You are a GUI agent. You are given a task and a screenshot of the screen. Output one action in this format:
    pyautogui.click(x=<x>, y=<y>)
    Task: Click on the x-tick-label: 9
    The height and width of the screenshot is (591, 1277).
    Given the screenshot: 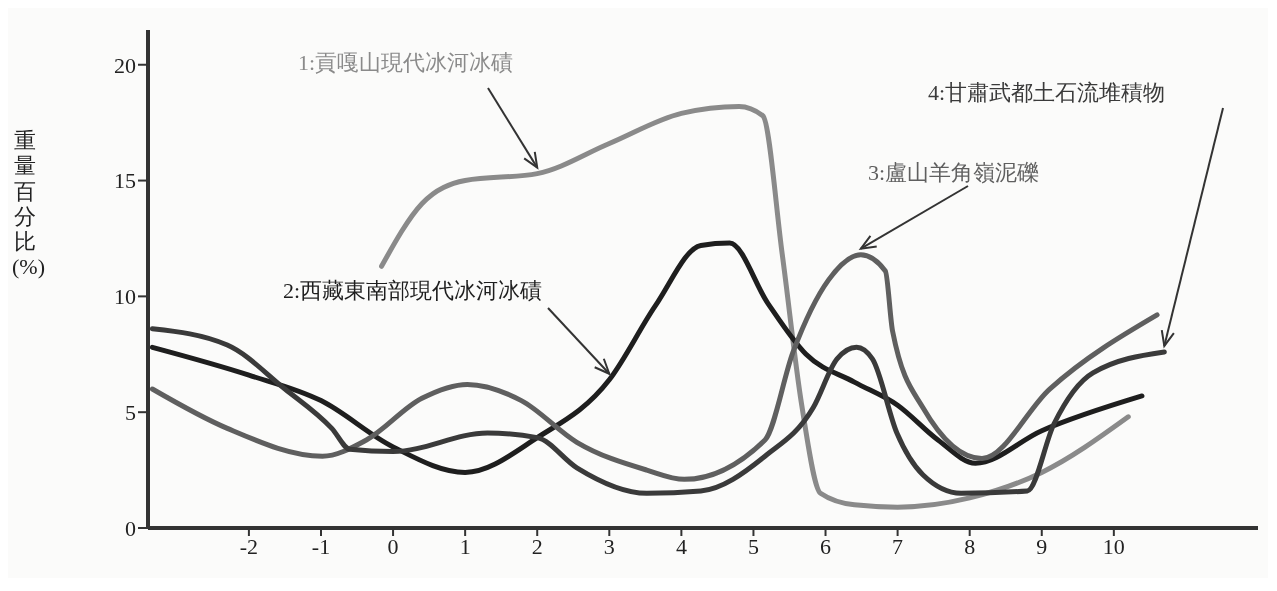 What is the action you would take?
    pyautogui.click(x=1042, y=546)
    